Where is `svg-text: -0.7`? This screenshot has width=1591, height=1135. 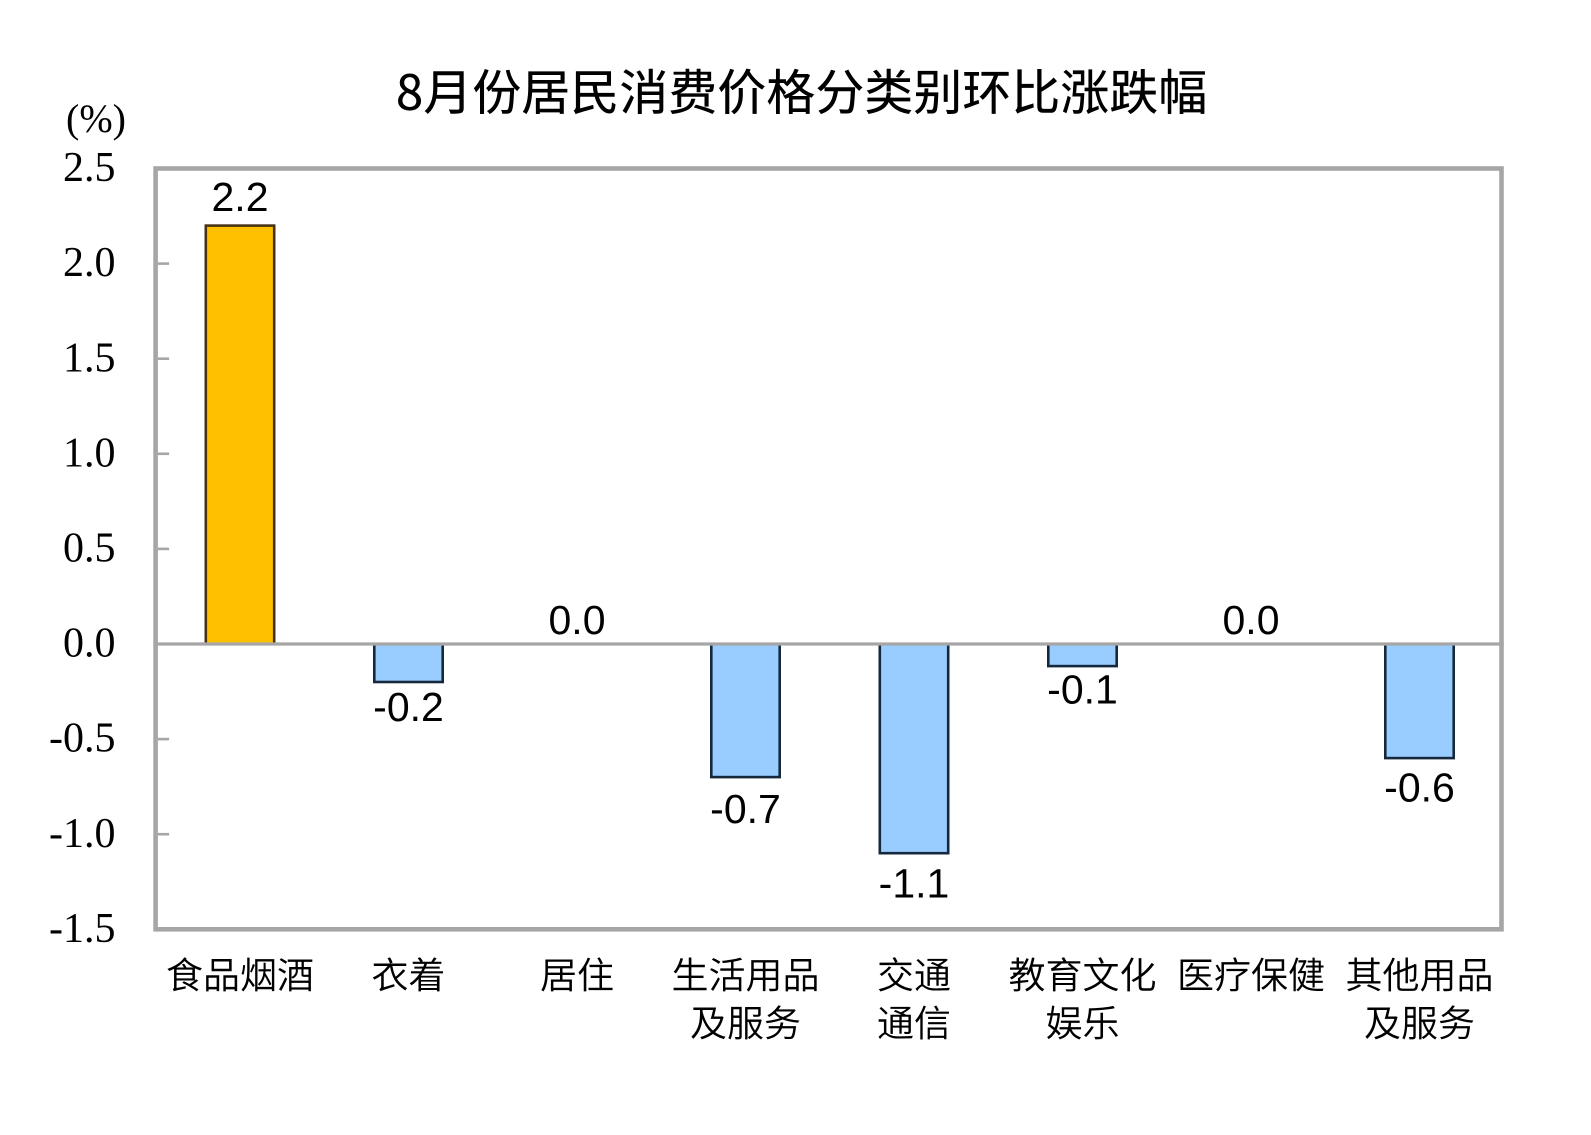
svg-text: -0.7 is located at coordinates (745, 809).